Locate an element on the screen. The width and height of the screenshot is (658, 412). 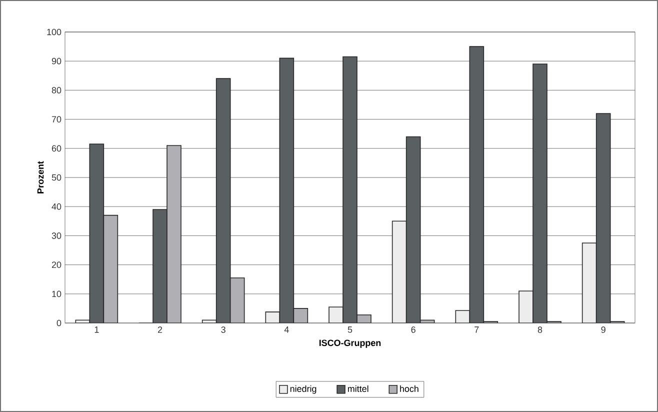
x-tick-label: 8 is located at coordinates (540, 329).